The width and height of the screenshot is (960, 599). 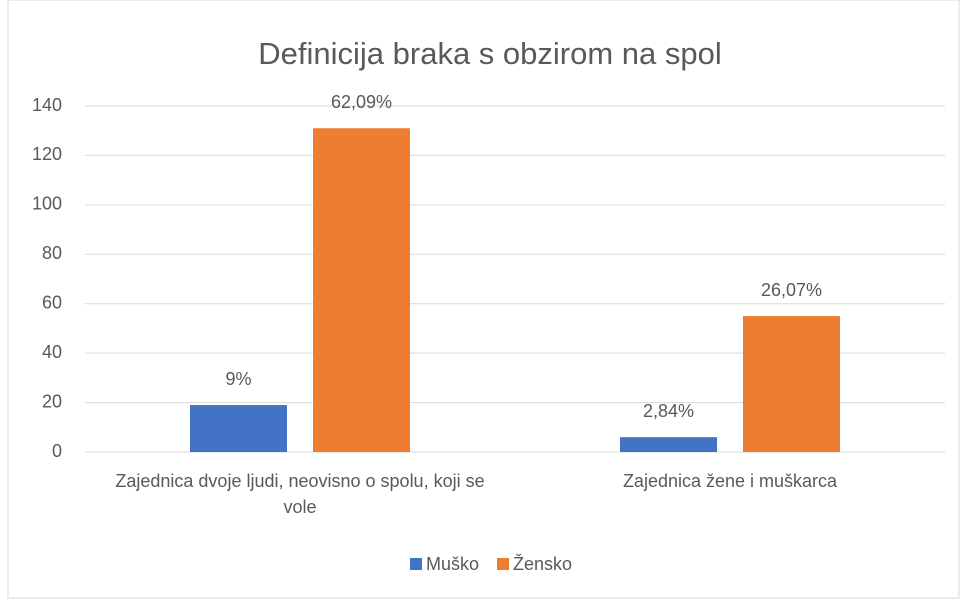 I want to click on data-label: 2,84%, so click(x=668, y=411).